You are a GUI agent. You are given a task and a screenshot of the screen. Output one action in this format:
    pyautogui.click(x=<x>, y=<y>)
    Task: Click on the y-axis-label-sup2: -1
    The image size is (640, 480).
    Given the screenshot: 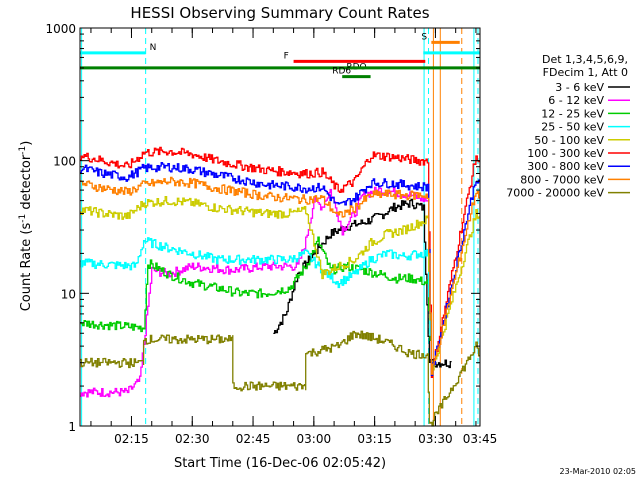 What is the action you would take?
    pyautogui.click(x=23, y=150)
    